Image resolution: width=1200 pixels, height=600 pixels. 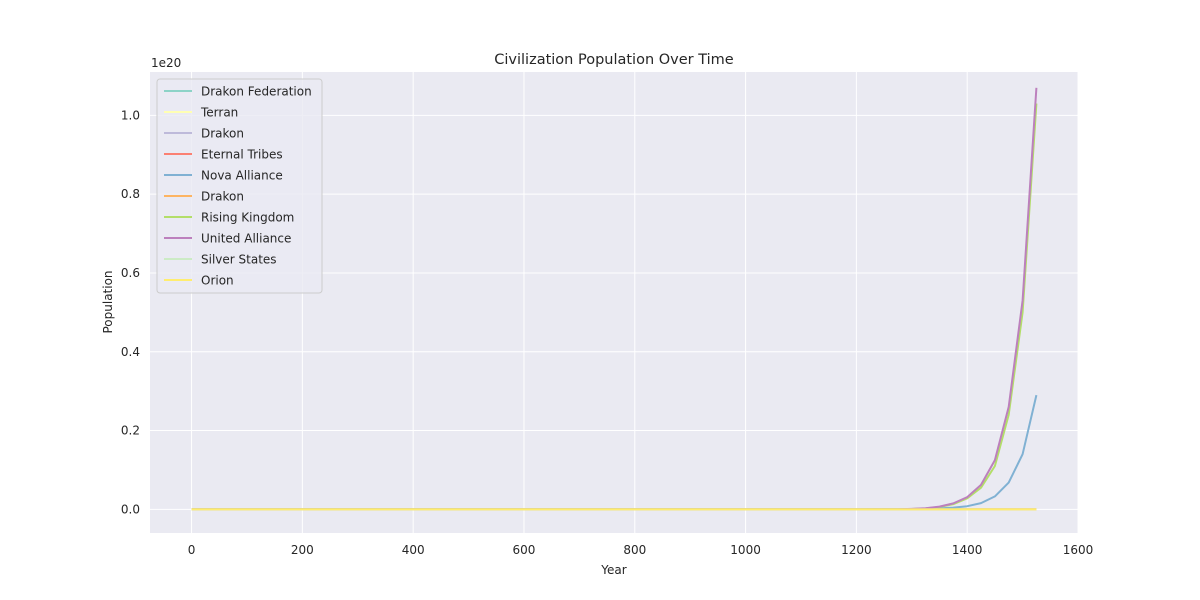 What do you see at coordinates (967, 550) in the screenshot?
I see `x-tick-label: 1400` at bounding box center [967, 550].